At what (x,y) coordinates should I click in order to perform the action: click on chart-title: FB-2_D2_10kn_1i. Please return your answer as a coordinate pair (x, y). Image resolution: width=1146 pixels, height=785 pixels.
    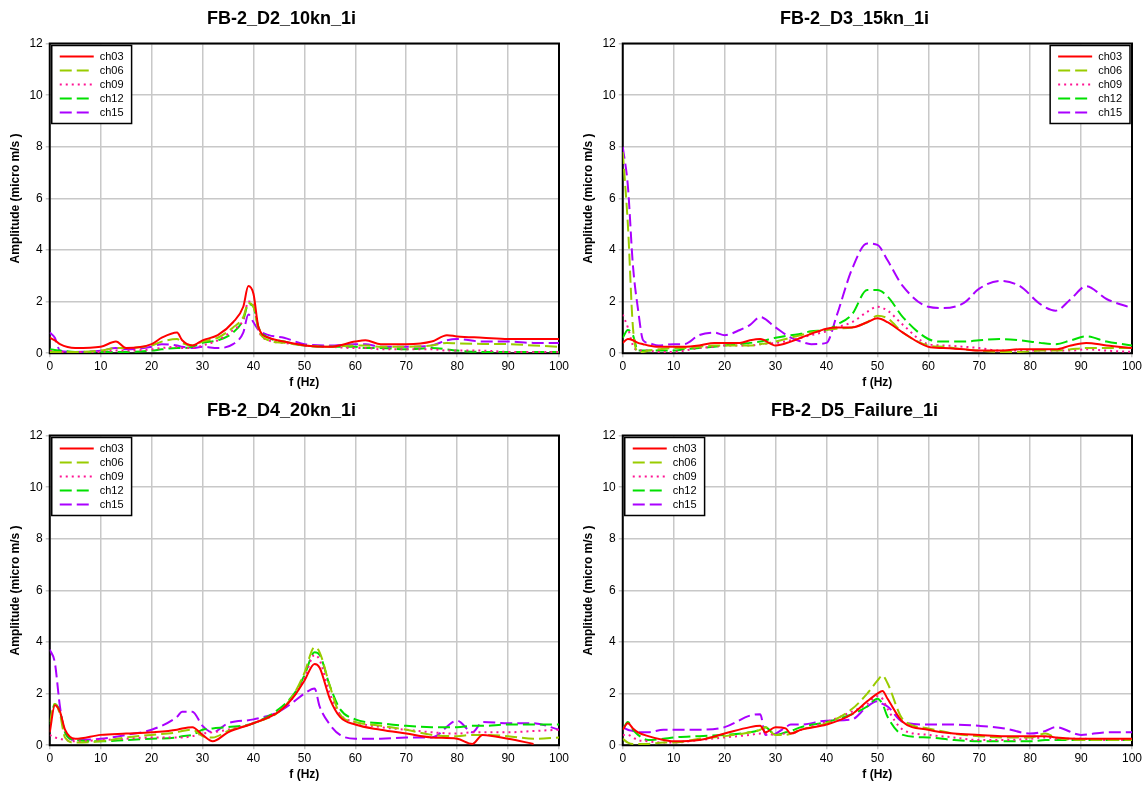
    Looking at the image, I should click on (281, 17).